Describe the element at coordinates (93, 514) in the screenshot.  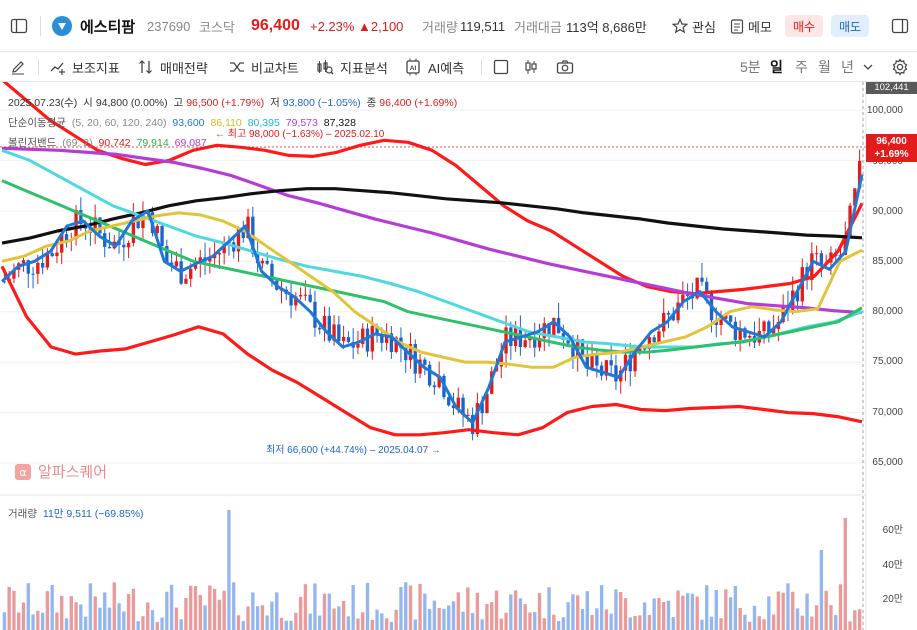
I see `volume-info-value: 11만 9,511 (−69.85%)` at that location.